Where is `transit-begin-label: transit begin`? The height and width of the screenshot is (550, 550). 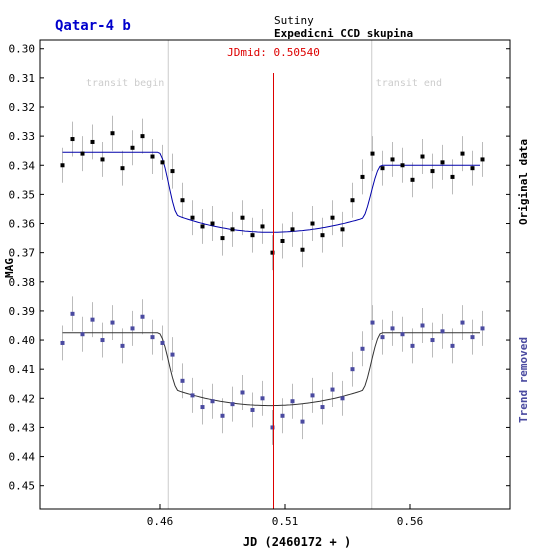
transit-begin-label: transit begin is located at coordinates (125, 83).